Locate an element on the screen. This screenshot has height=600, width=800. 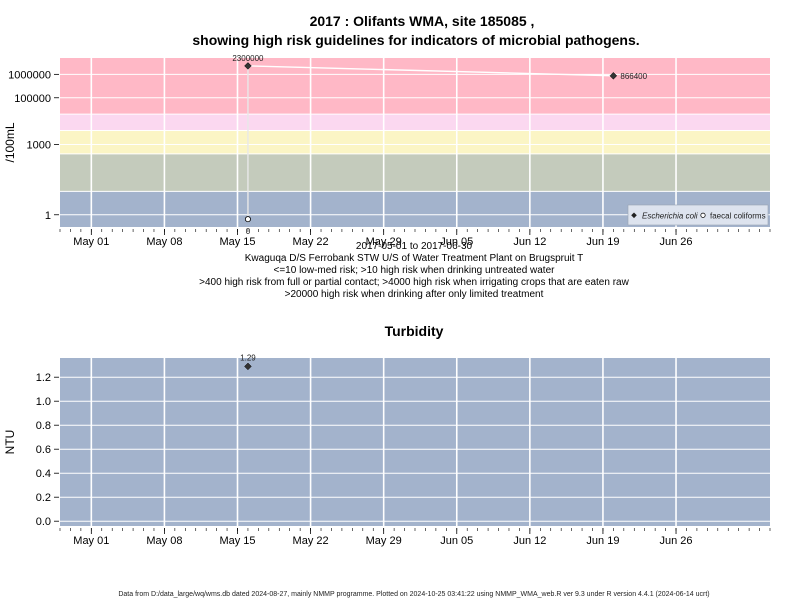
y-tick-label-1: 0.2 is located at coordinates (43, 498).